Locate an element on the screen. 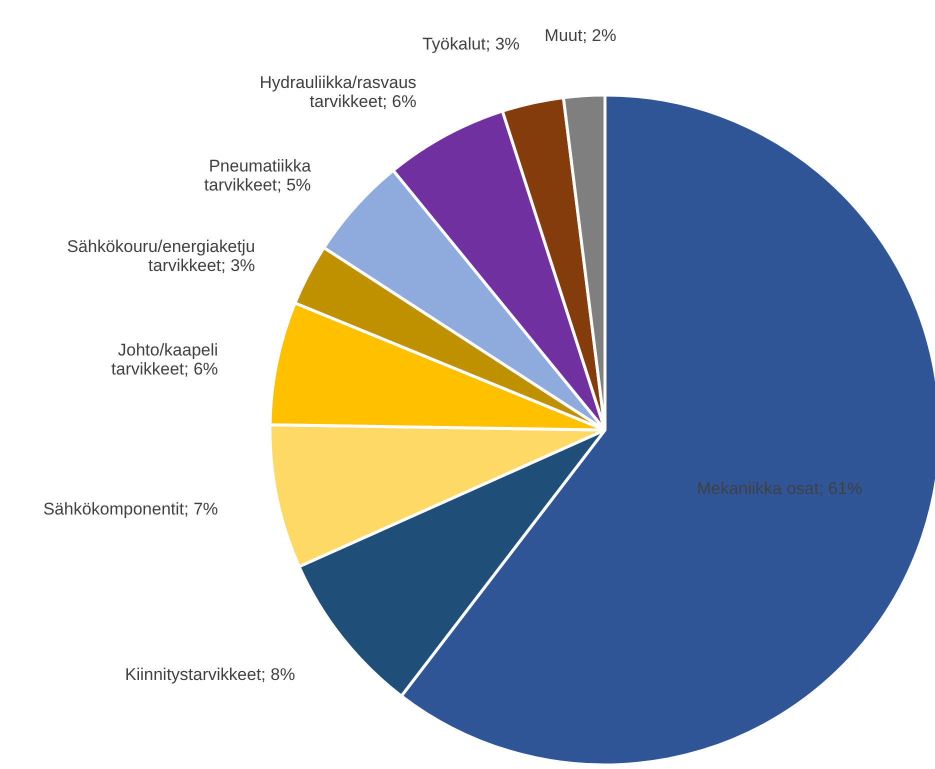  slice-label: Johto/kaapeli tarvikkeet; 6% is located at coordinates (164, 359).